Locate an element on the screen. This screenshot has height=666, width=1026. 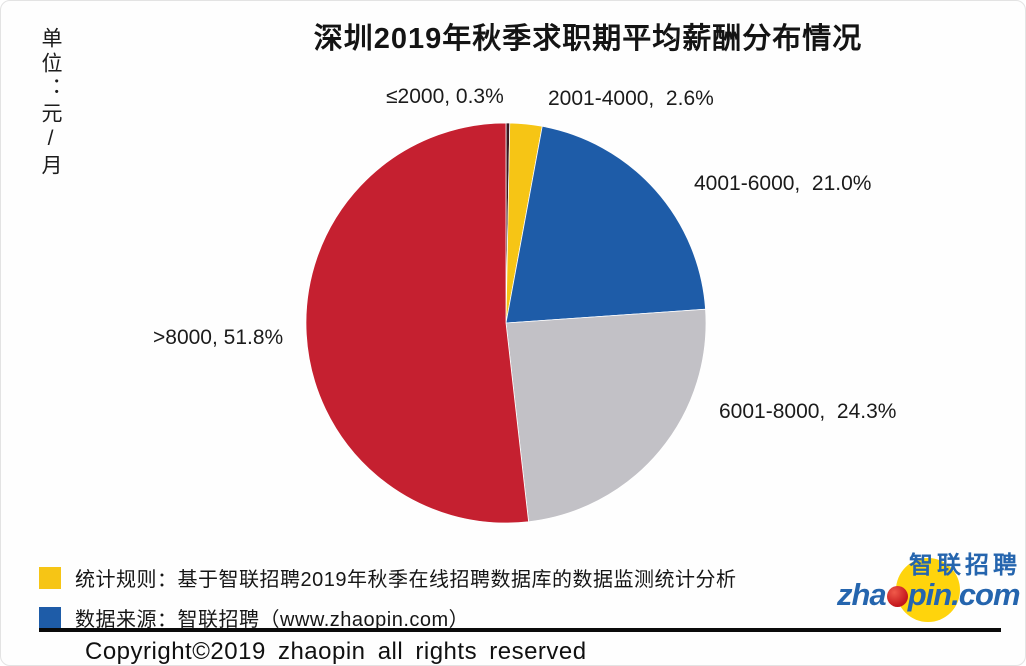
legend-row-rules: 统计规则：基于智联招聘2019年秋季在线招聘数据库的数据监测统计分析 is located at coordinates (388, 577).